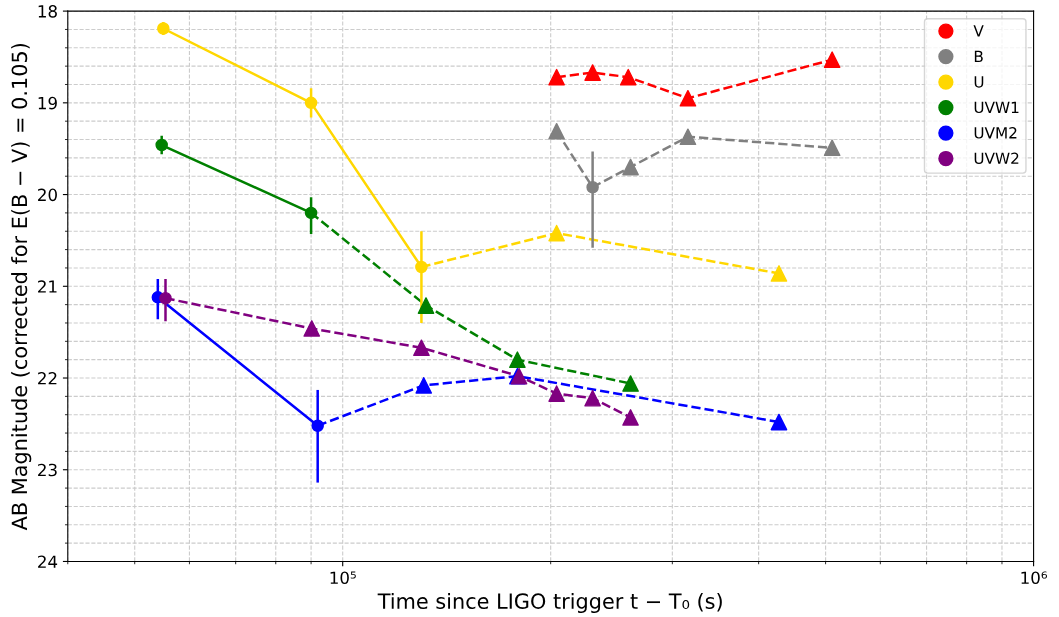 This screenshot has height=617, width=1059. I want to click on y-tick-label: 21, so click(47, 286).